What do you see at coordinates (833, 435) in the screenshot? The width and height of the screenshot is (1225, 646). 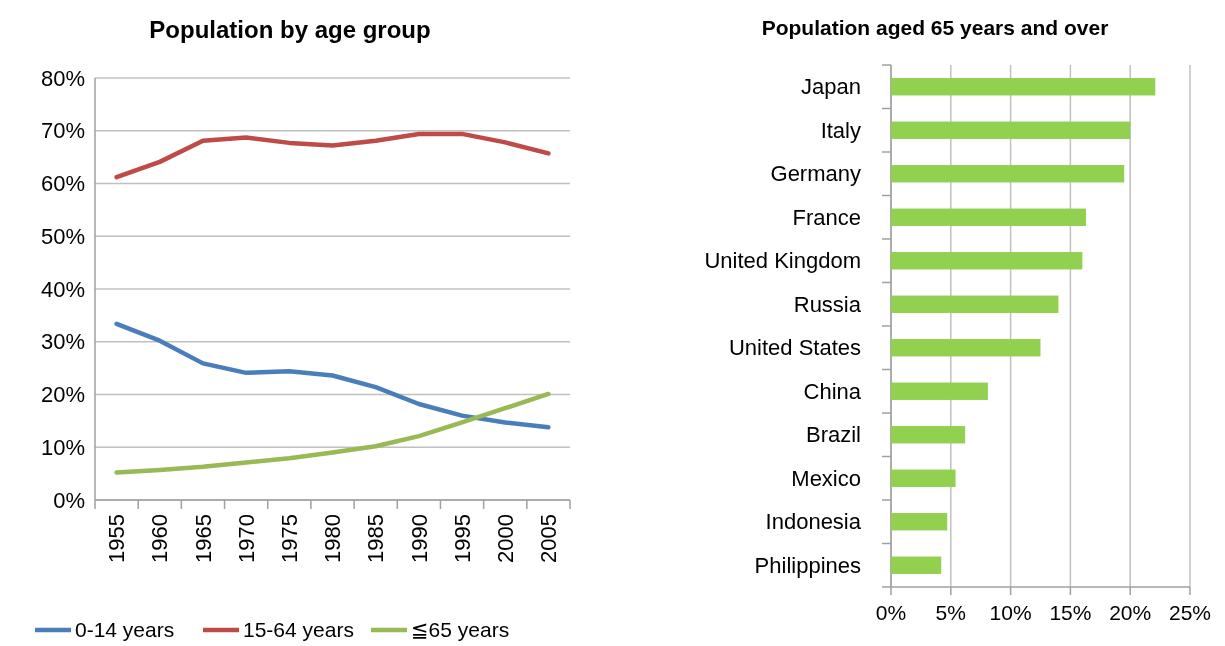 I see `y-tick-label: Brazil` at bounding box center [833, 435].